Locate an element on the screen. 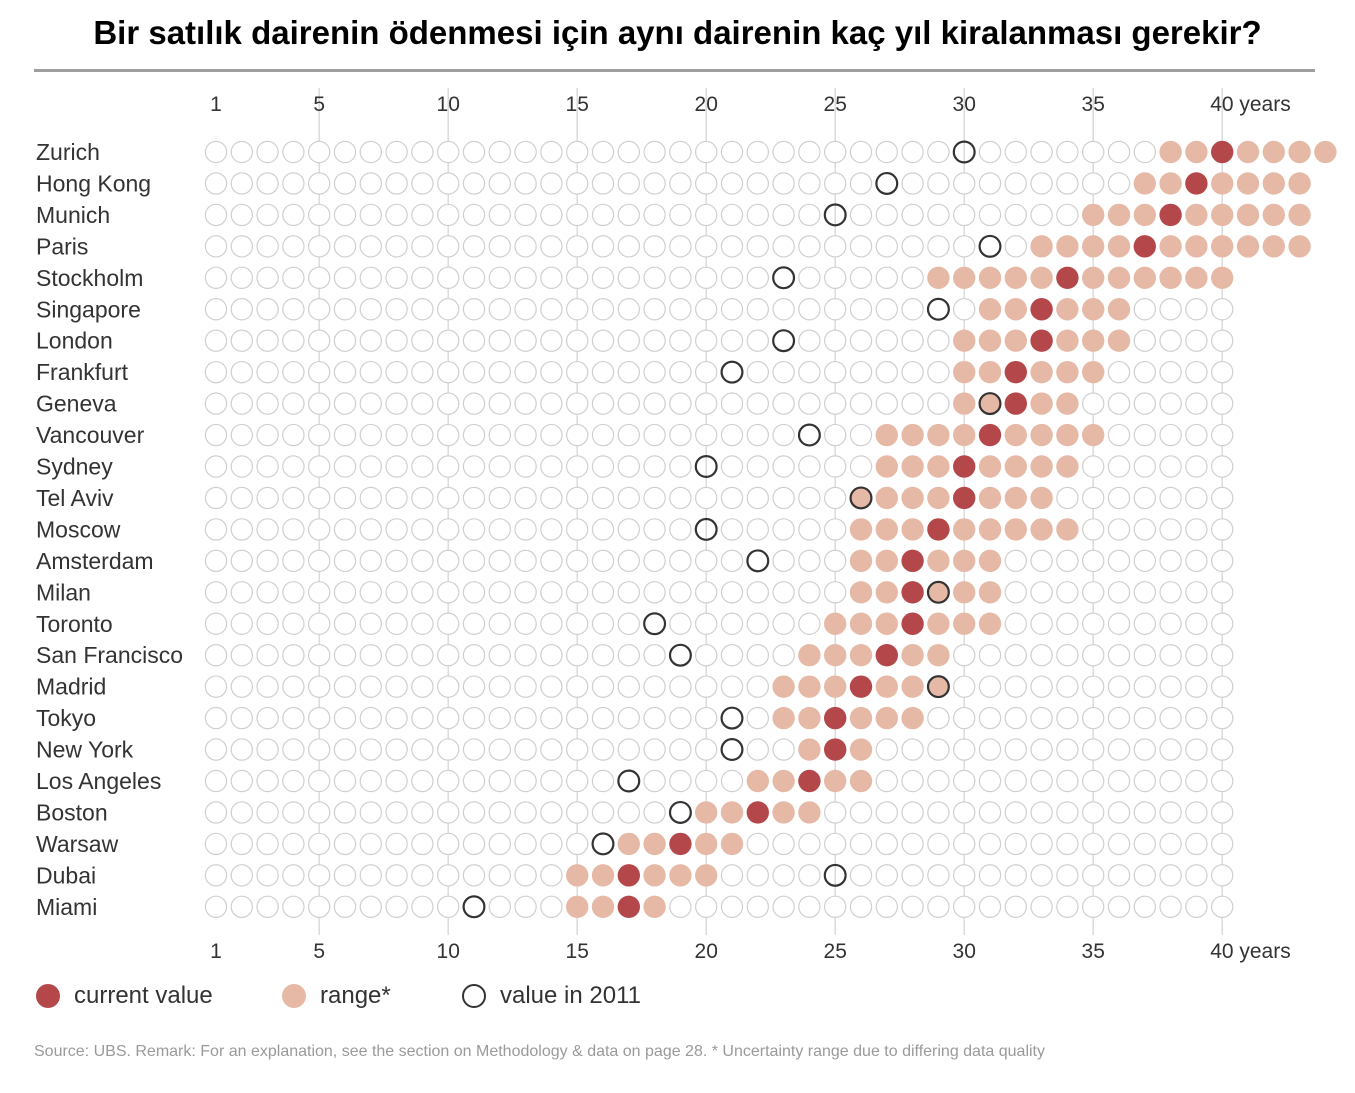 The image size is (1355, 1093). row-tel-aviv is located at coordinates (719, 498).